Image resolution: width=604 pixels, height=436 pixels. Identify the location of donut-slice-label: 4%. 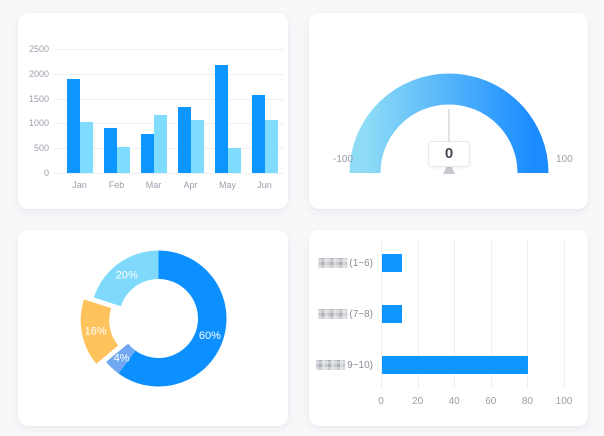
(122, 359).